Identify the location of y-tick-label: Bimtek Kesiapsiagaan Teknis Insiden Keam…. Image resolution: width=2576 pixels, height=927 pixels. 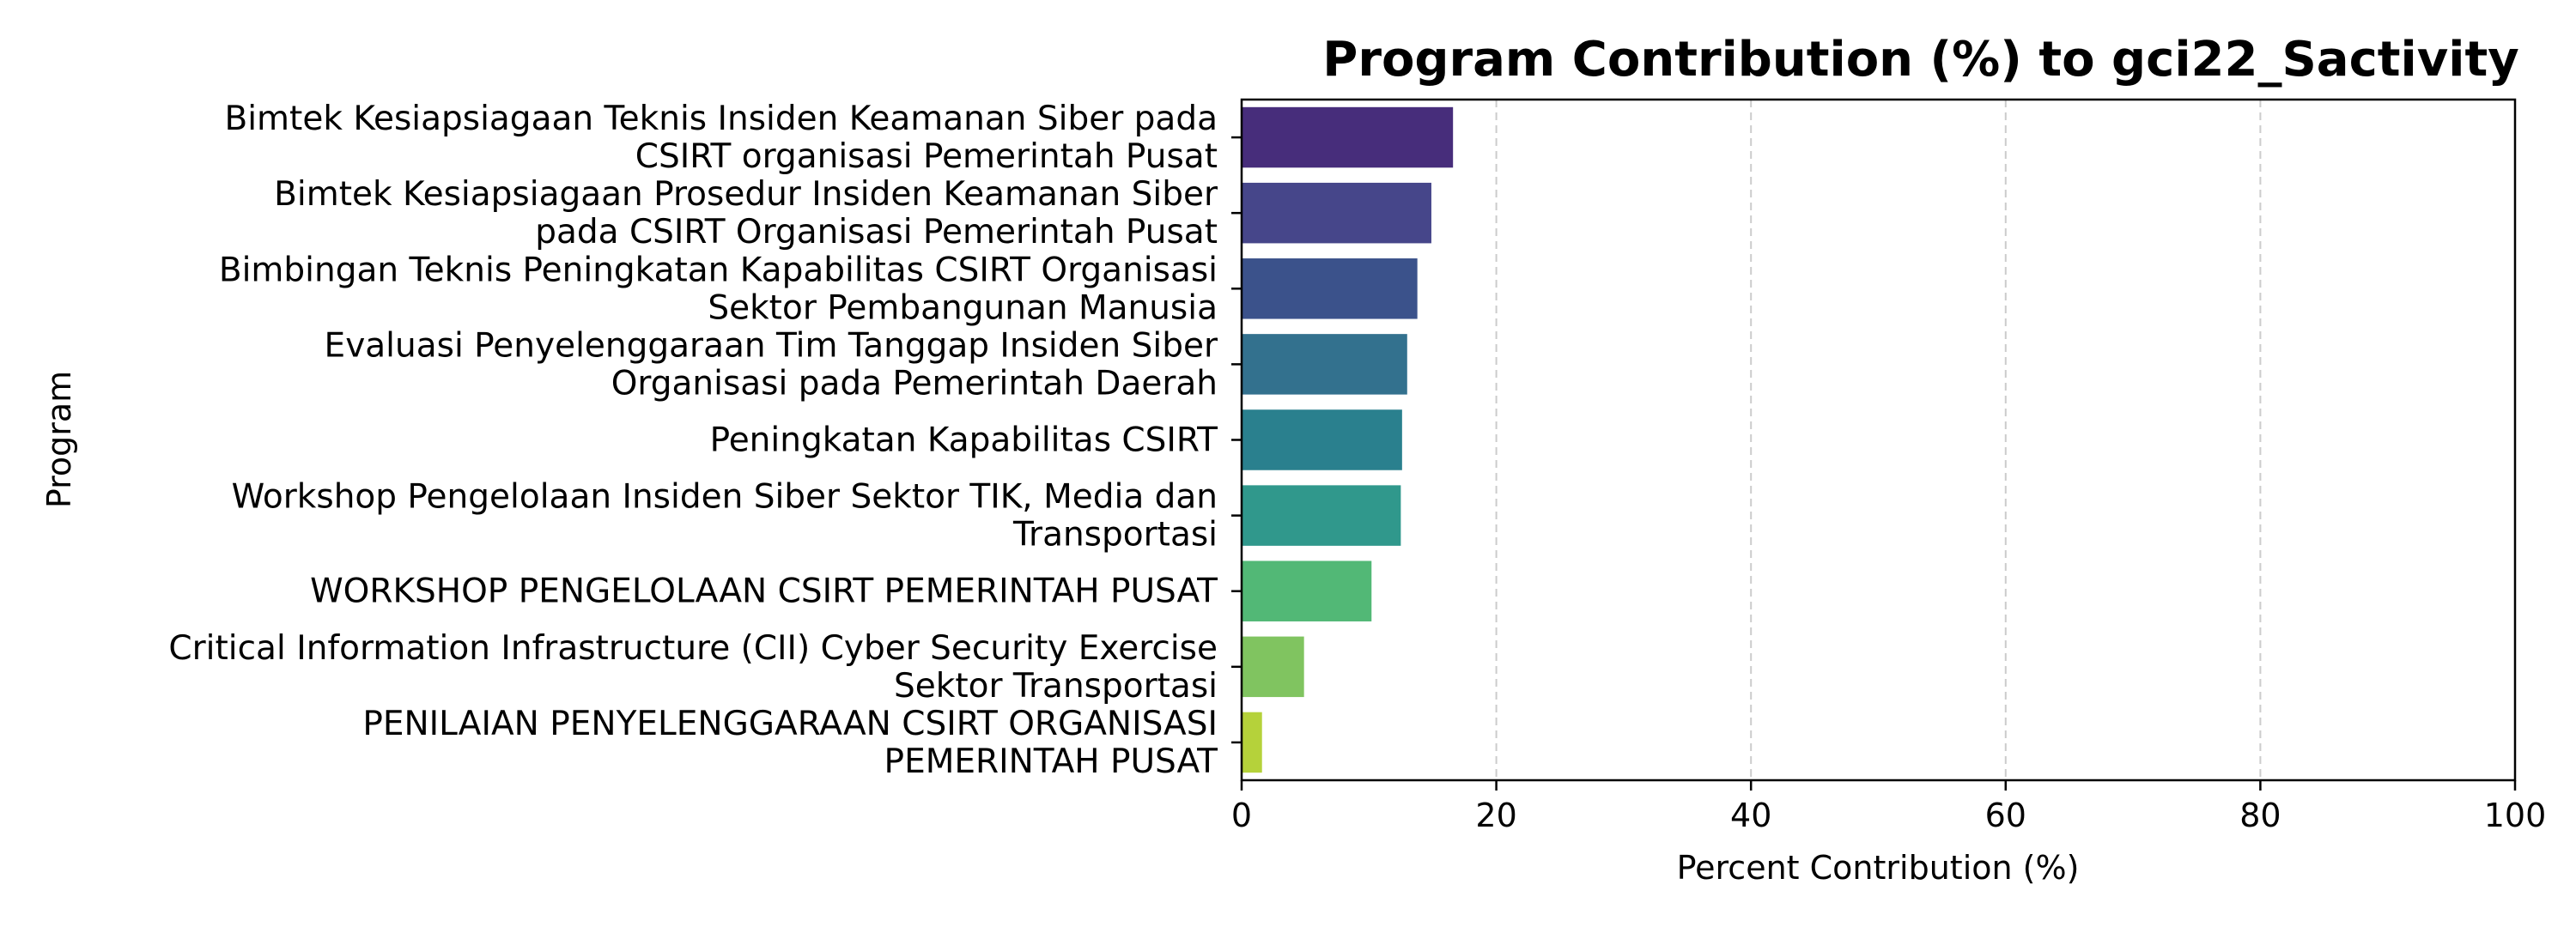
(721, 138).